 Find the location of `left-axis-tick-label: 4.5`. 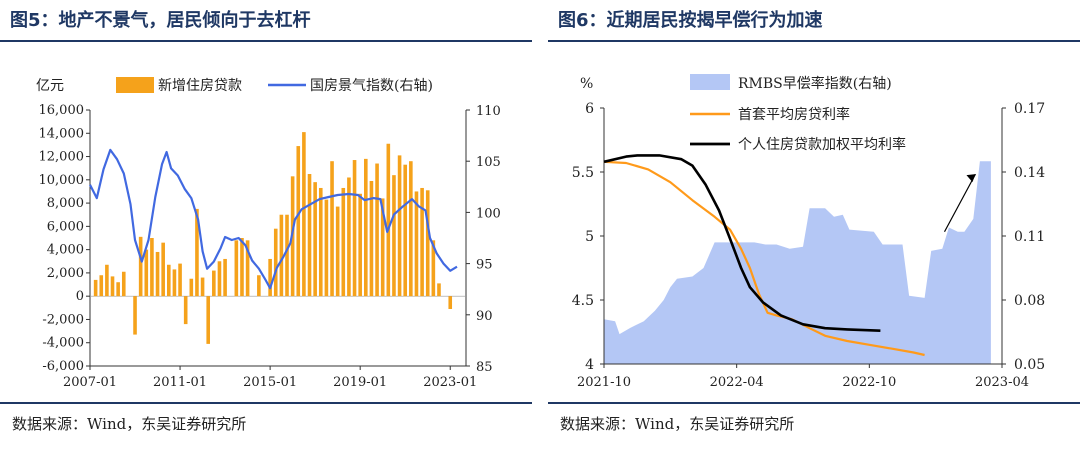

left-axis-tick-label: 4.5 is located at coordinates (583, 301).